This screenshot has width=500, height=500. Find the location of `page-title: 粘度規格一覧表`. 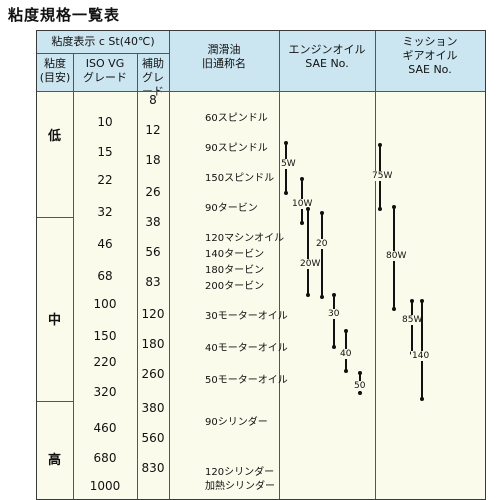

page-title: 粘度規格一覧表 is located at coordinates (64, 15).